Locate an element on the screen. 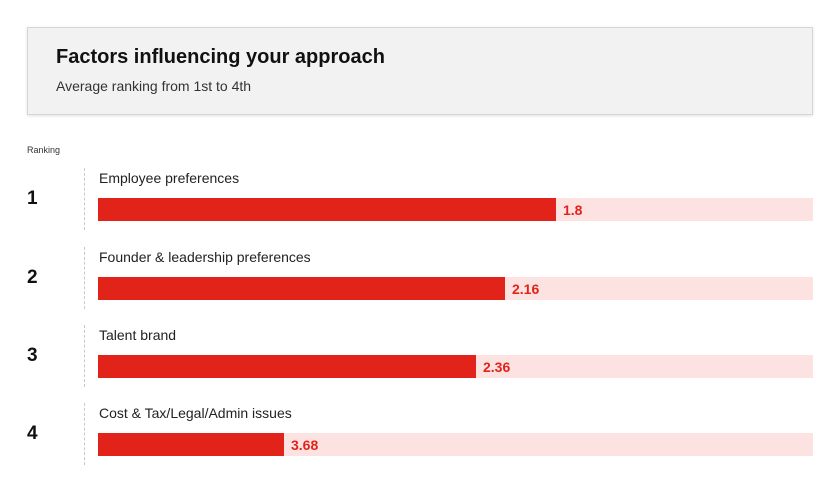 This screenshot has height=484, width=840. value-label: 3.68 is located at coordinates (305, 445).